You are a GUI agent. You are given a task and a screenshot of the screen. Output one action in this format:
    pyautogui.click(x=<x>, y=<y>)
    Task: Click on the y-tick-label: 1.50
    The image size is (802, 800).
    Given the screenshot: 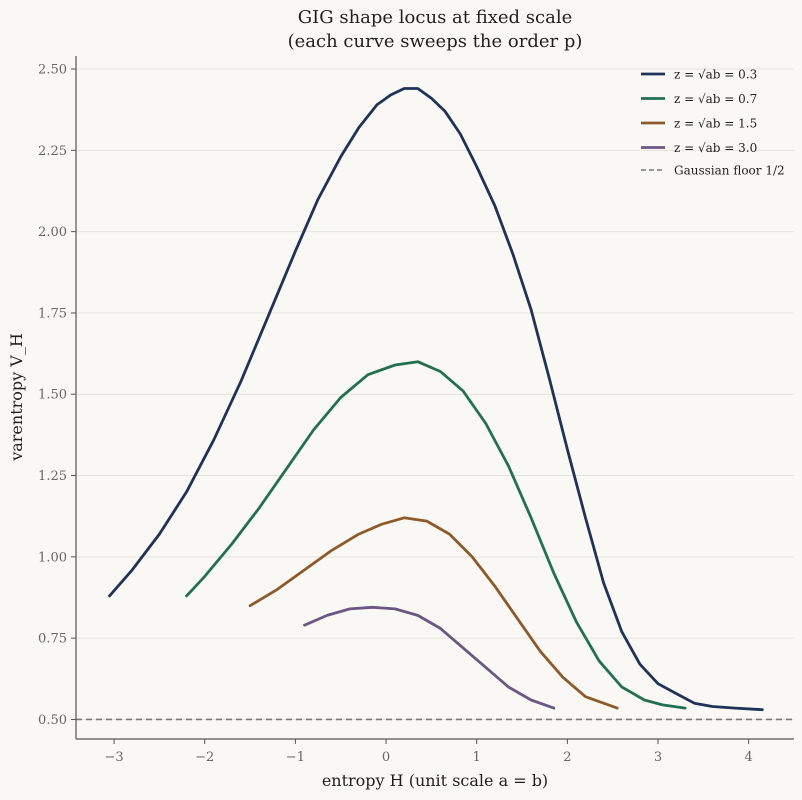 What is the action you would take?
    pyautogui.click(x=52, y=395)
    